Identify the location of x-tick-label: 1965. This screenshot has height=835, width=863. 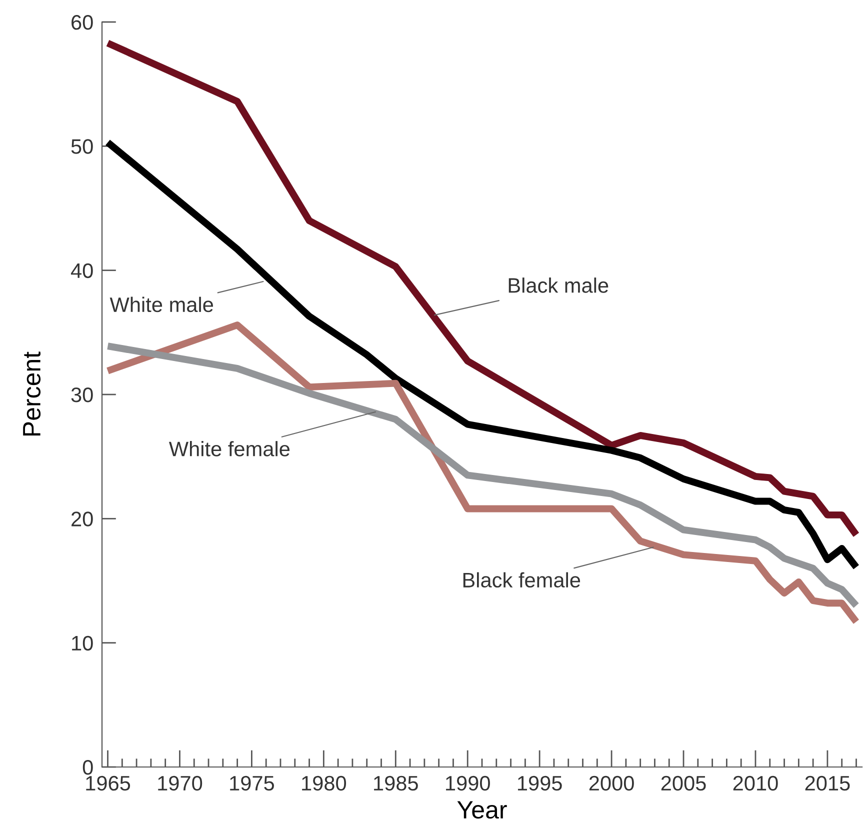
(108, 783).